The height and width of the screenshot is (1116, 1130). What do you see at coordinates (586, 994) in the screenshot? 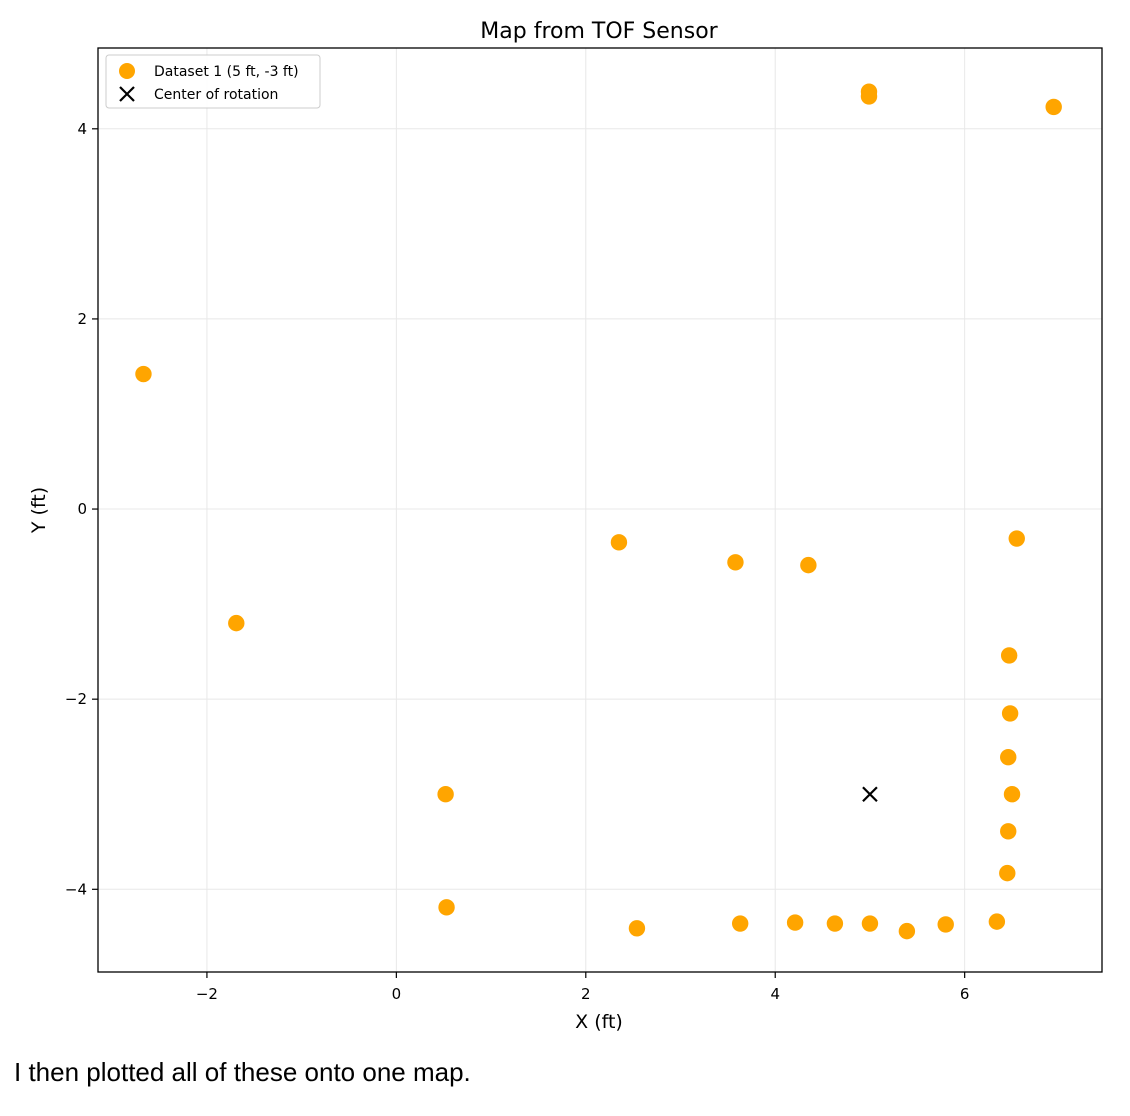
I see `x-tick-label: 2` at bounding box center [586, 994].